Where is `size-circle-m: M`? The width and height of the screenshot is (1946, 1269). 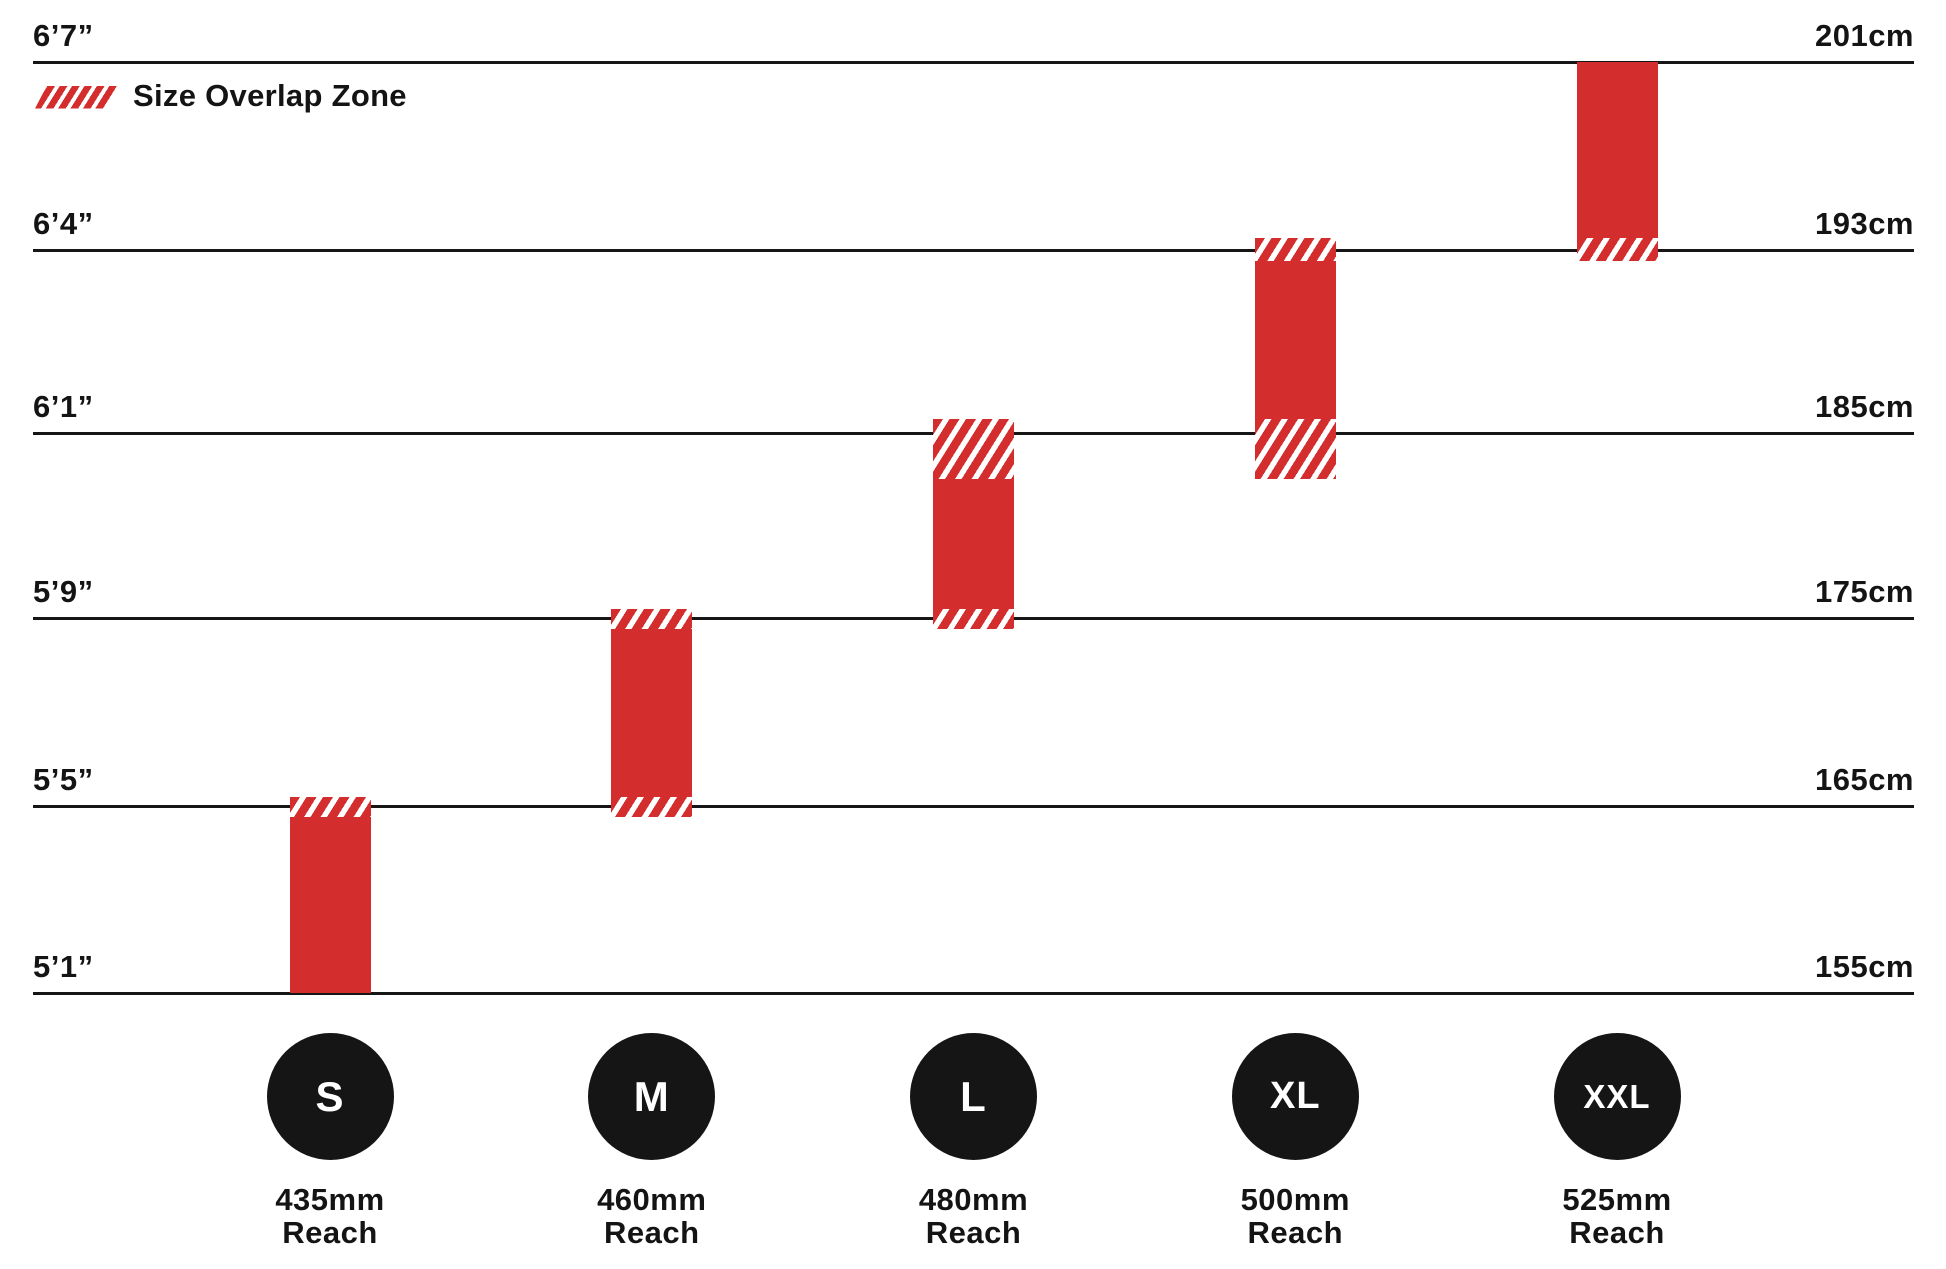
size-circle-m: M is located at coordinates (652, 1096).